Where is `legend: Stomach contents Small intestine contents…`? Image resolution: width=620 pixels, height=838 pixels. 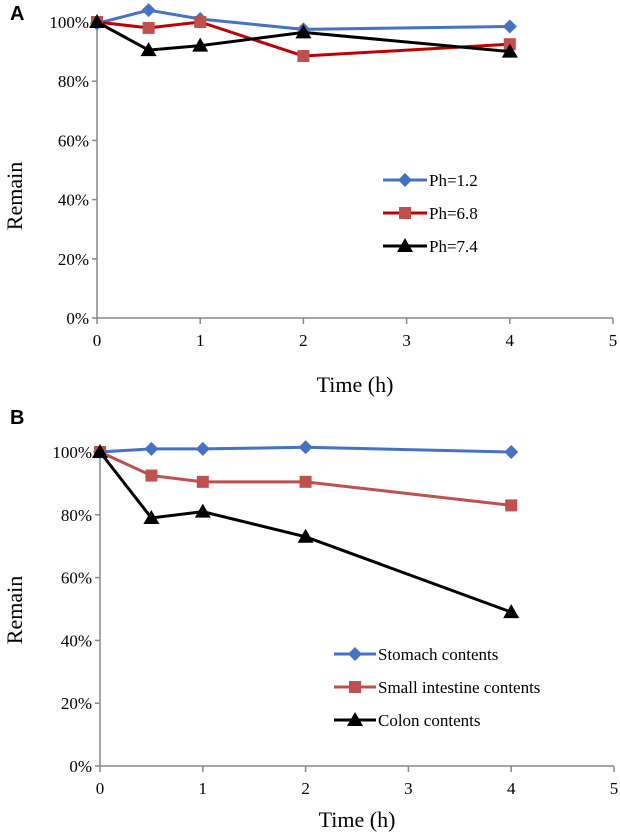 legend: Stomach contents Small intestine contents… is located at coordinates (437, 687).